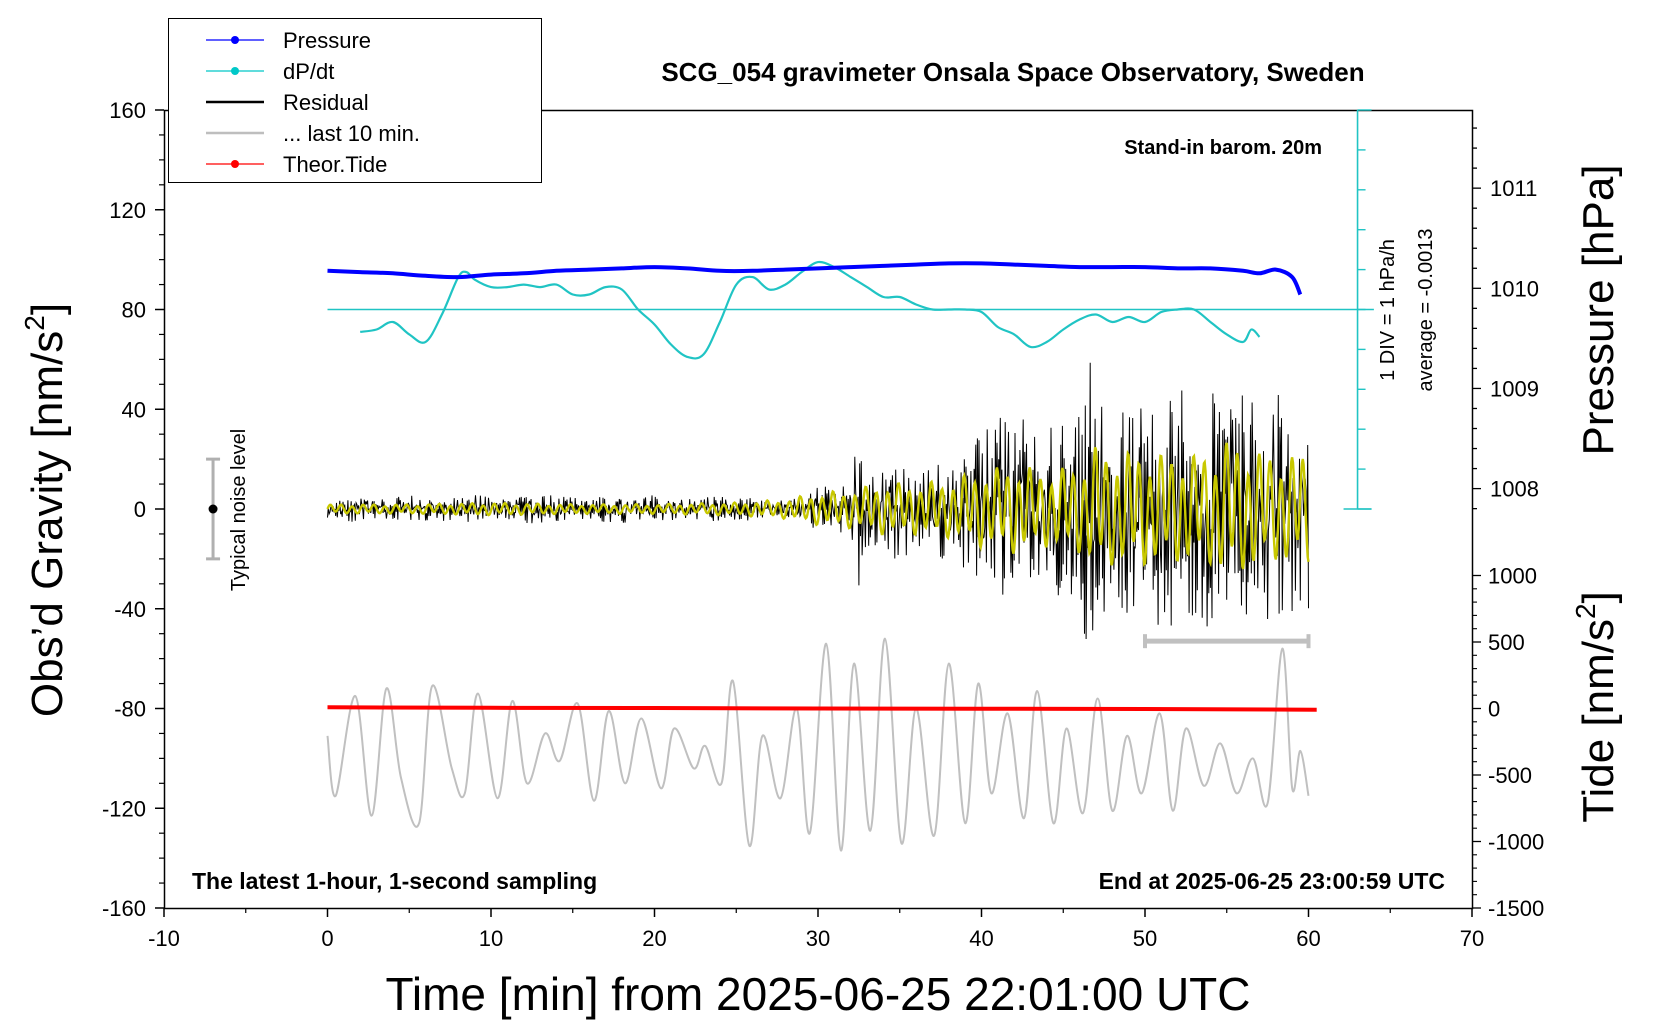 This screenshot has height=1020, width=1660. What do you see at coordinates (1472, 938) in the screenshot?
I see `x-tick-label: 70` at bounding box center [1472, 938].